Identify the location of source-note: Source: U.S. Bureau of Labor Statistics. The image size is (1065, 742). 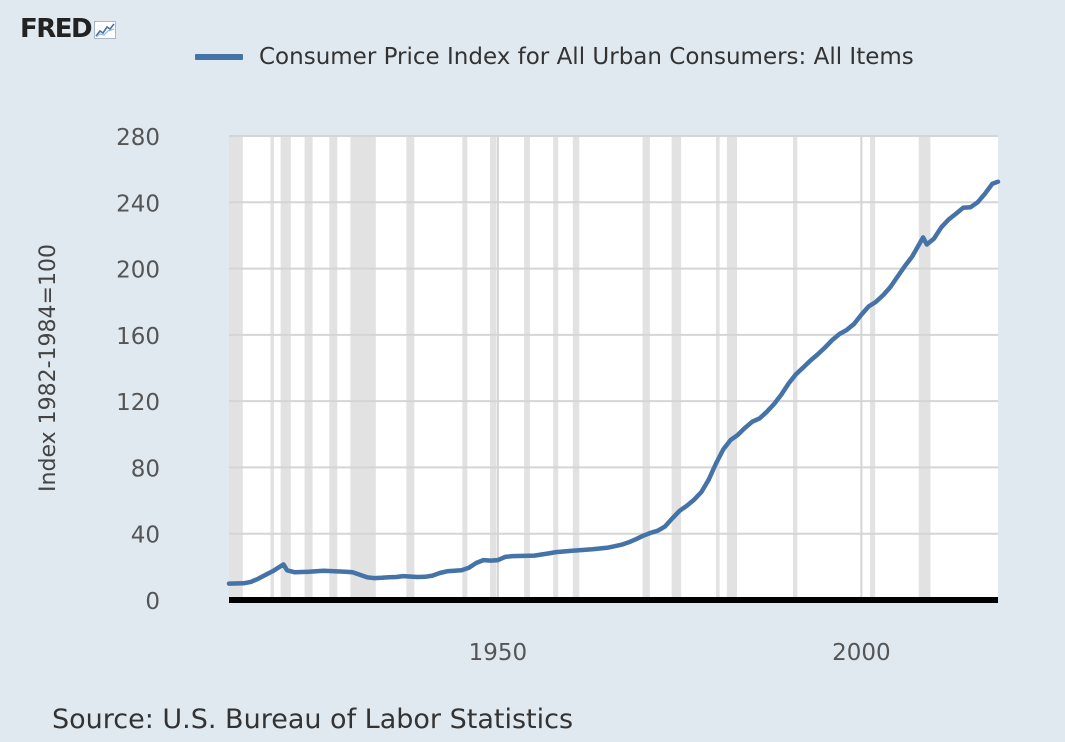
(313, 719).